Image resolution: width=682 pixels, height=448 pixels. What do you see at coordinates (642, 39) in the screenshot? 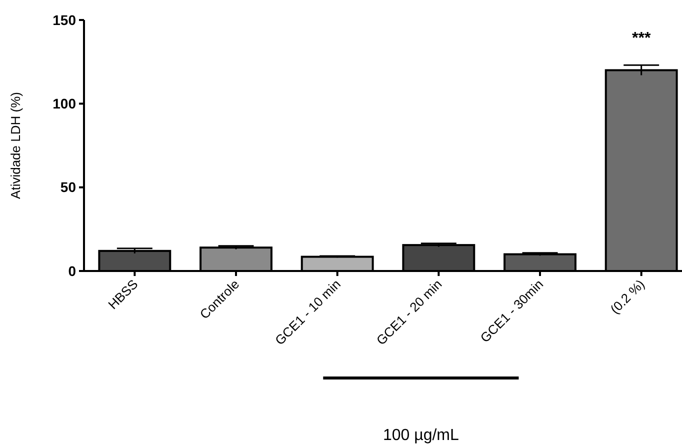
I see `annotation: ***` at bounding box center [642, 39].